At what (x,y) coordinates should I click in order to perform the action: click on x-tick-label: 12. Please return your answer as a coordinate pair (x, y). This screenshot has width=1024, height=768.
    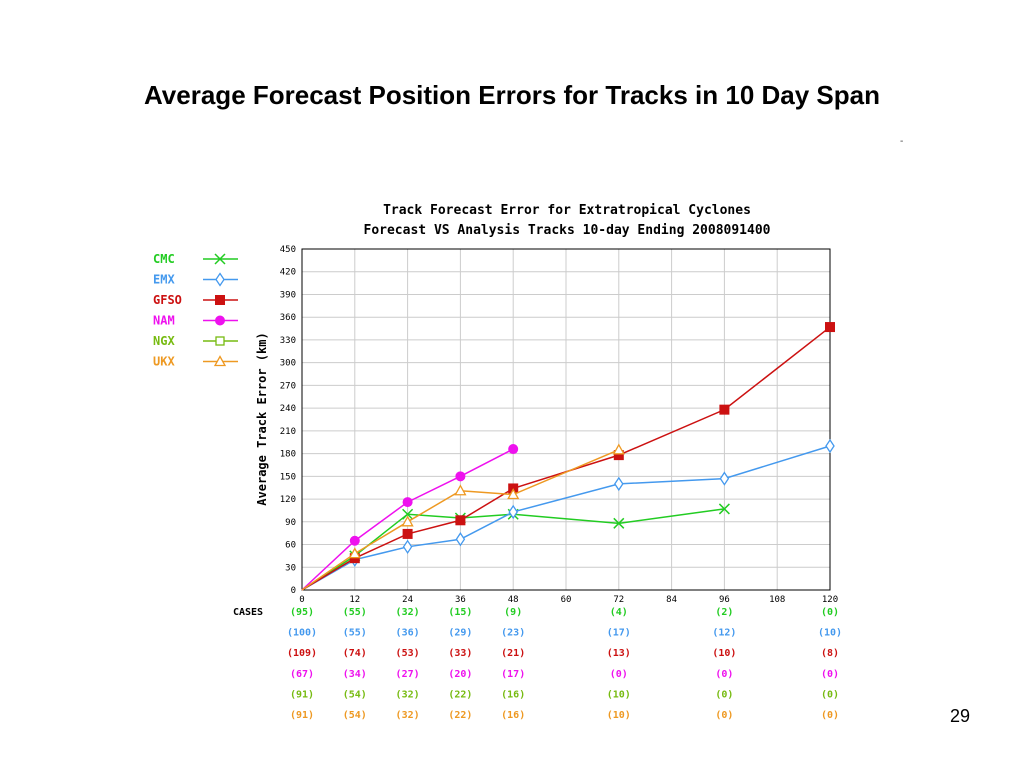
    Looking at the image, I should click on (354, 600).